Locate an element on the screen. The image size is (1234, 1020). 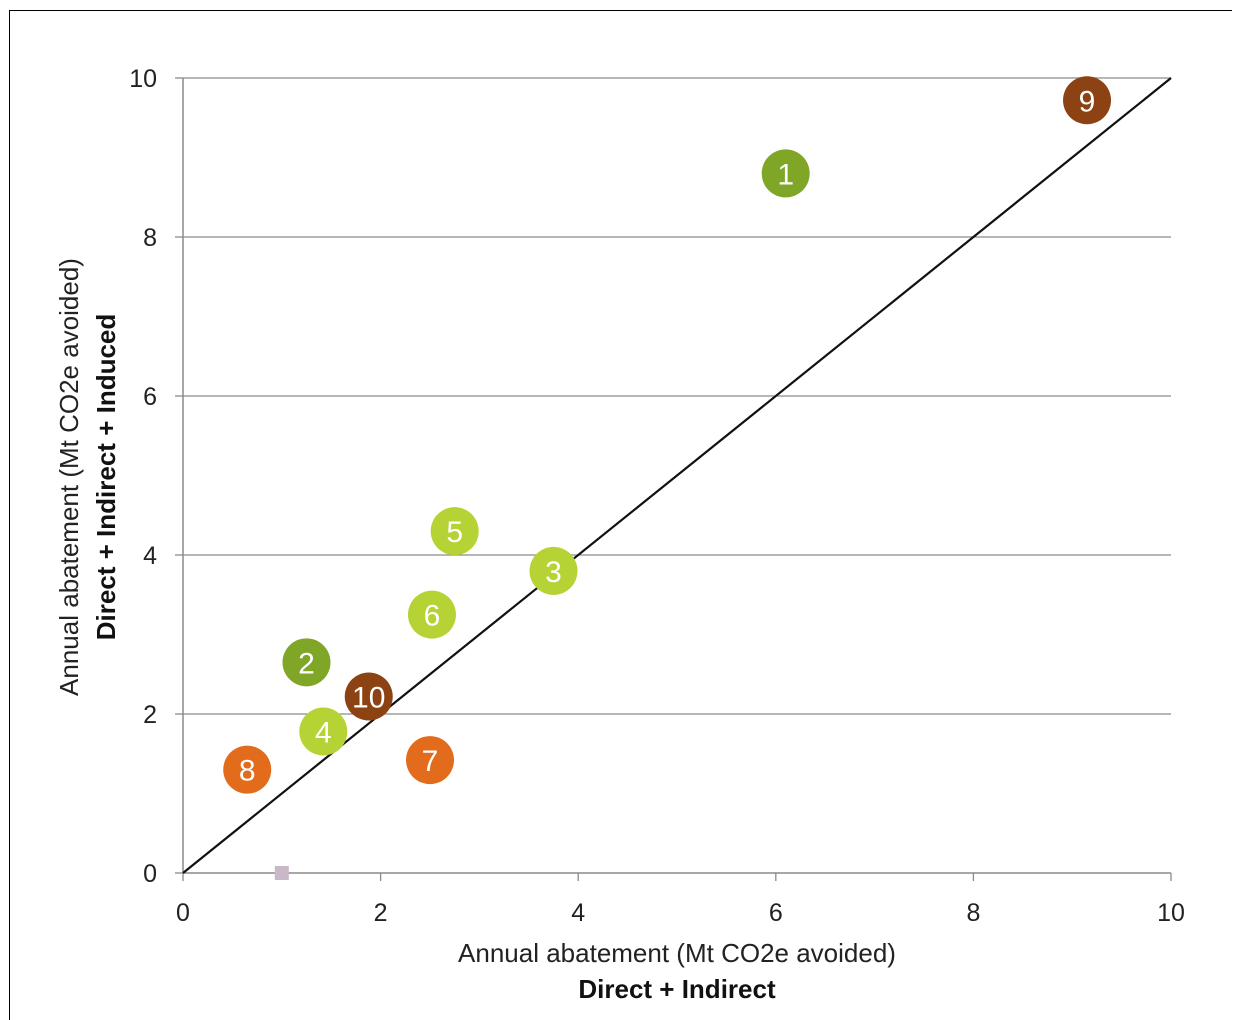
point-label: 10 is located at coordinates (368, 698).